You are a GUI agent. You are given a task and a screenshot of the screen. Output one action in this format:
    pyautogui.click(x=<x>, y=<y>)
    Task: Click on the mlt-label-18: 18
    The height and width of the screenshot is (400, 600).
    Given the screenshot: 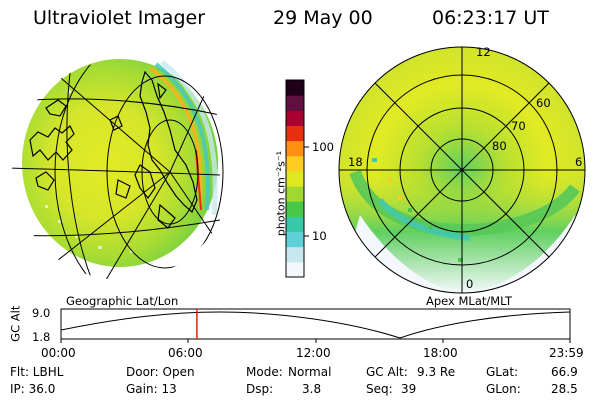 What is the action you would take?
    pyautogui.click(x=355, y=162)
    